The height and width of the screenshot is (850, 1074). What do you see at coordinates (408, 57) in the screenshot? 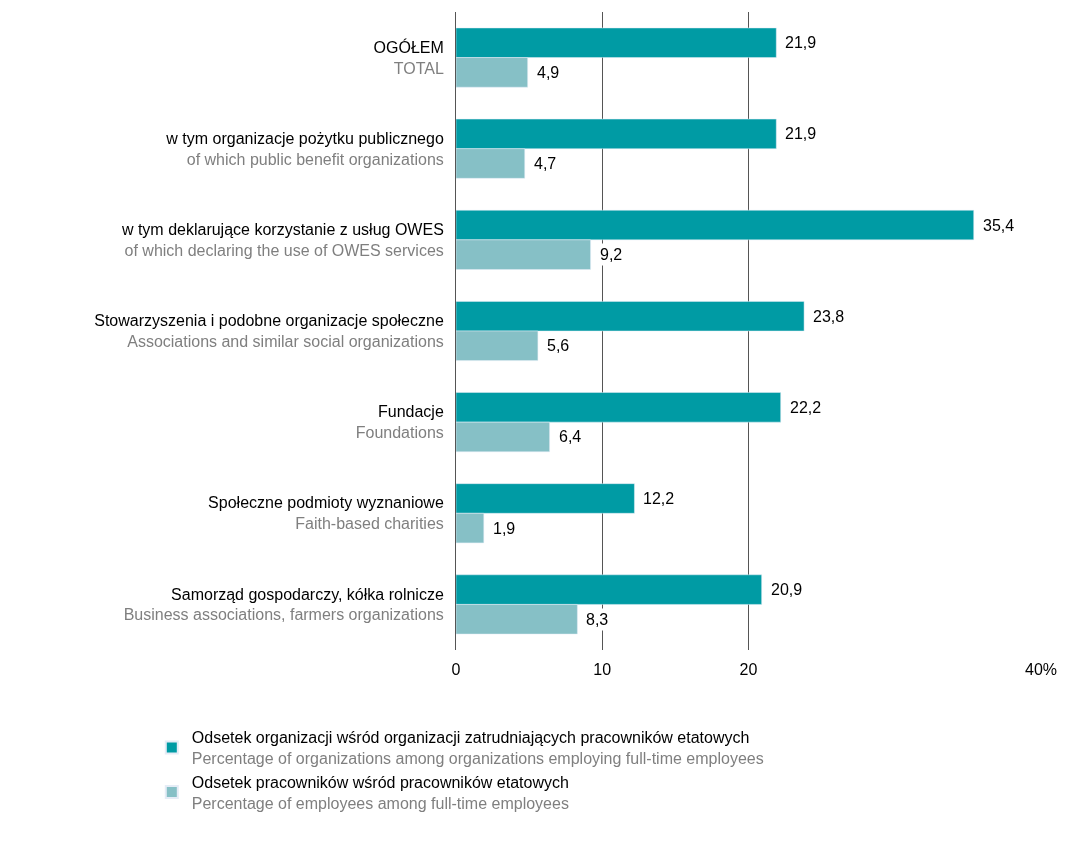
I see `y-tick-label: OGÓŁEM TOTAL` at bounding box center [408, 57].